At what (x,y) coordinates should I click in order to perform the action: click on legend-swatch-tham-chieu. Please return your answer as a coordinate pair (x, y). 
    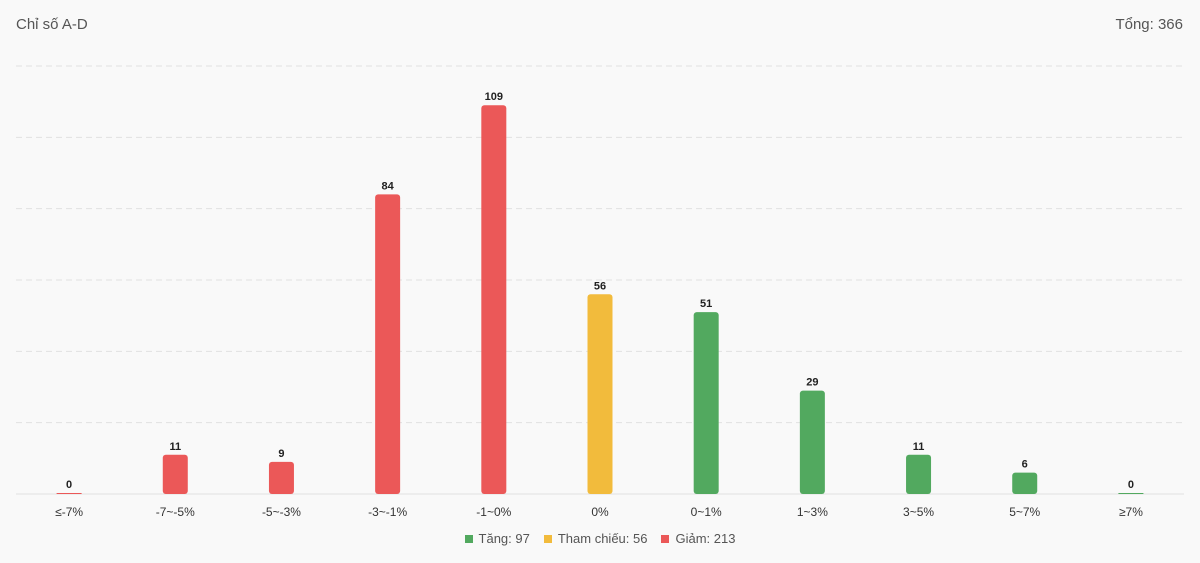
    Looking at the image, I should click on (547, 538).